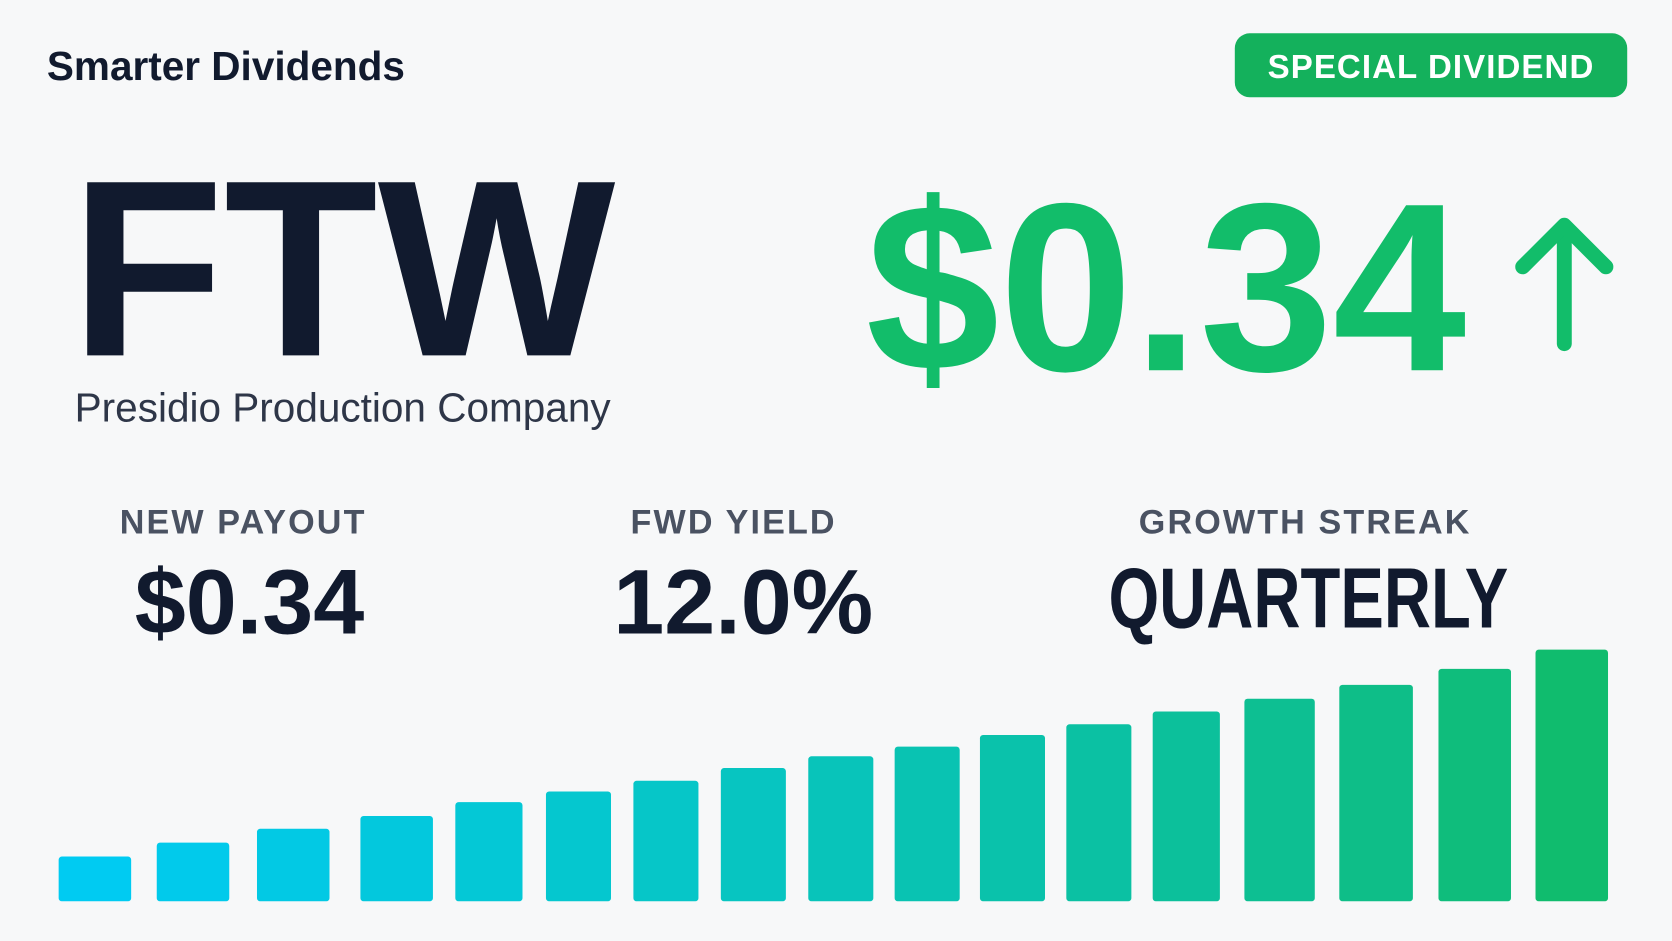  Describe the element at coordinates (1166, 287) in the screenshot. I see `dividend-amount: $0.34` at that location.